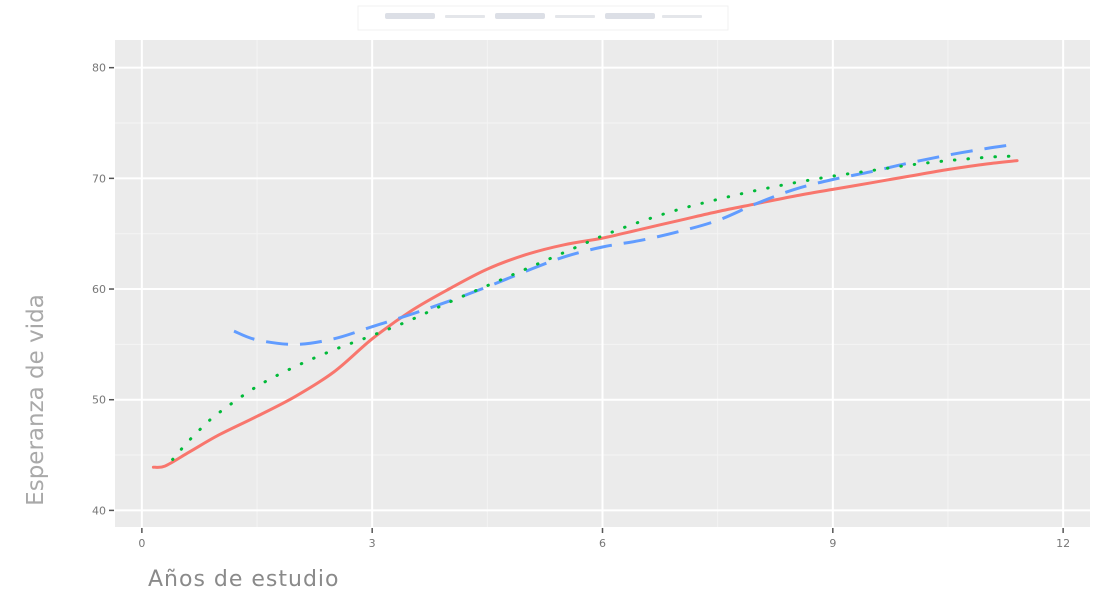 The width and height of the screenshot is (1110, 595). Describe the element at coordinates (543, 18) in the screenshot. I see `legend` at that location.